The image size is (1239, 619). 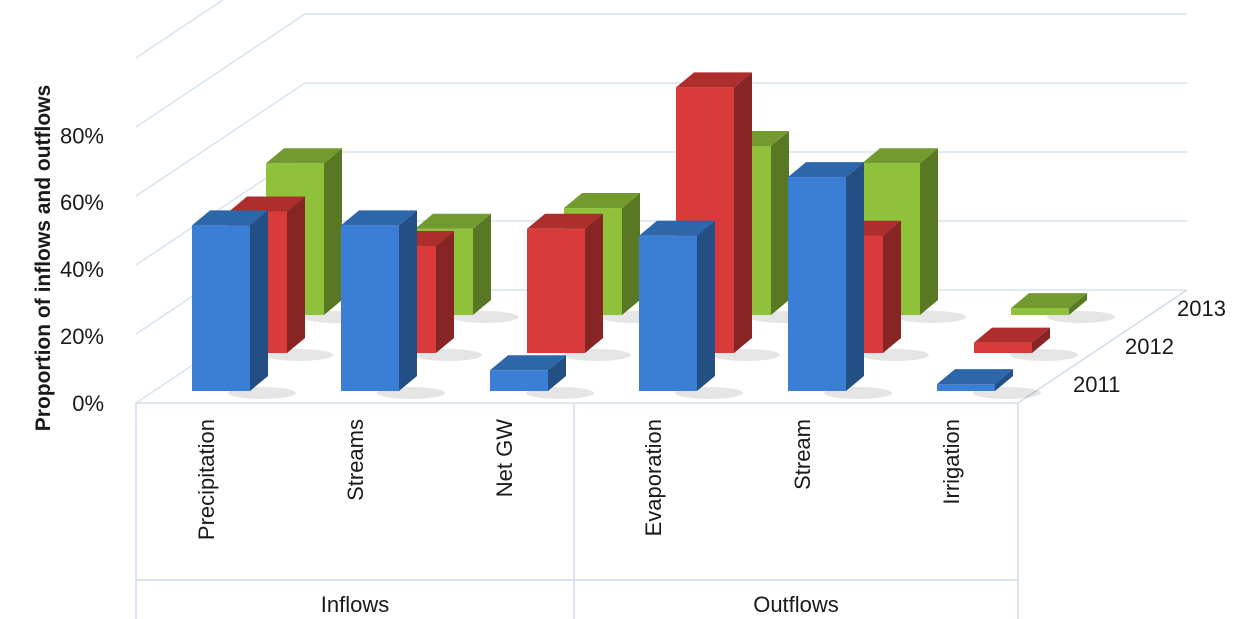 I want to click on y-axis-label: Proportion of inflows and outflows, so click(x=43, y=258).